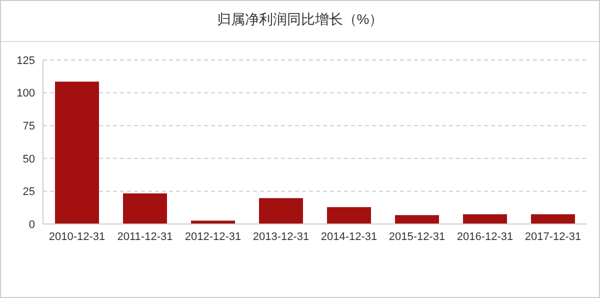 Image resolution: width=600 pixels, height=298 pixels. I want to click on chart-title: 归属净利润同比增长（%）, so click(300, 21).